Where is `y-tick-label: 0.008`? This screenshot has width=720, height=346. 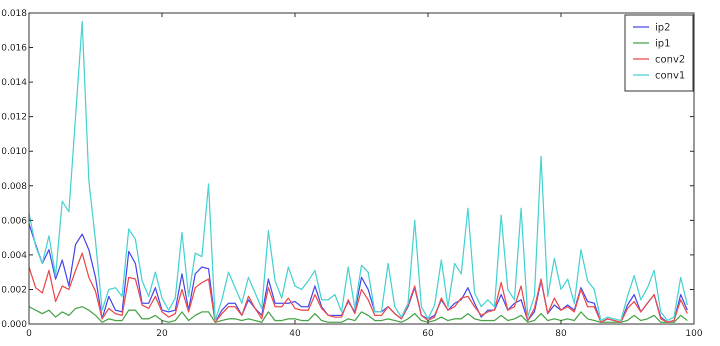 y-tick-label: 0.008 is located at coordinates (14, 187).